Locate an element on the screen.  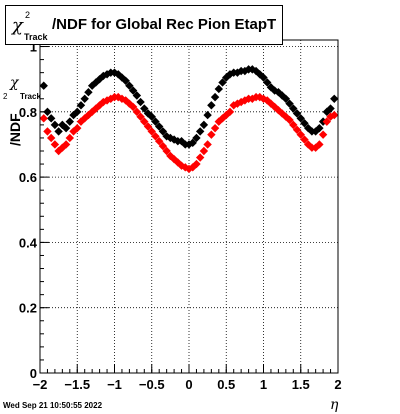
y-tick-label-5: 1 is located at coordinates (33, 47).